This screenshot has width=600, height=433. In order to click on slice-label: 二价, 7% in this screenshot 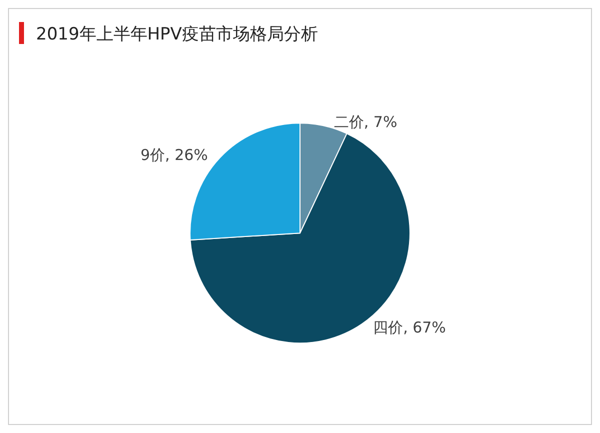, I will do `click(366, 121)`.